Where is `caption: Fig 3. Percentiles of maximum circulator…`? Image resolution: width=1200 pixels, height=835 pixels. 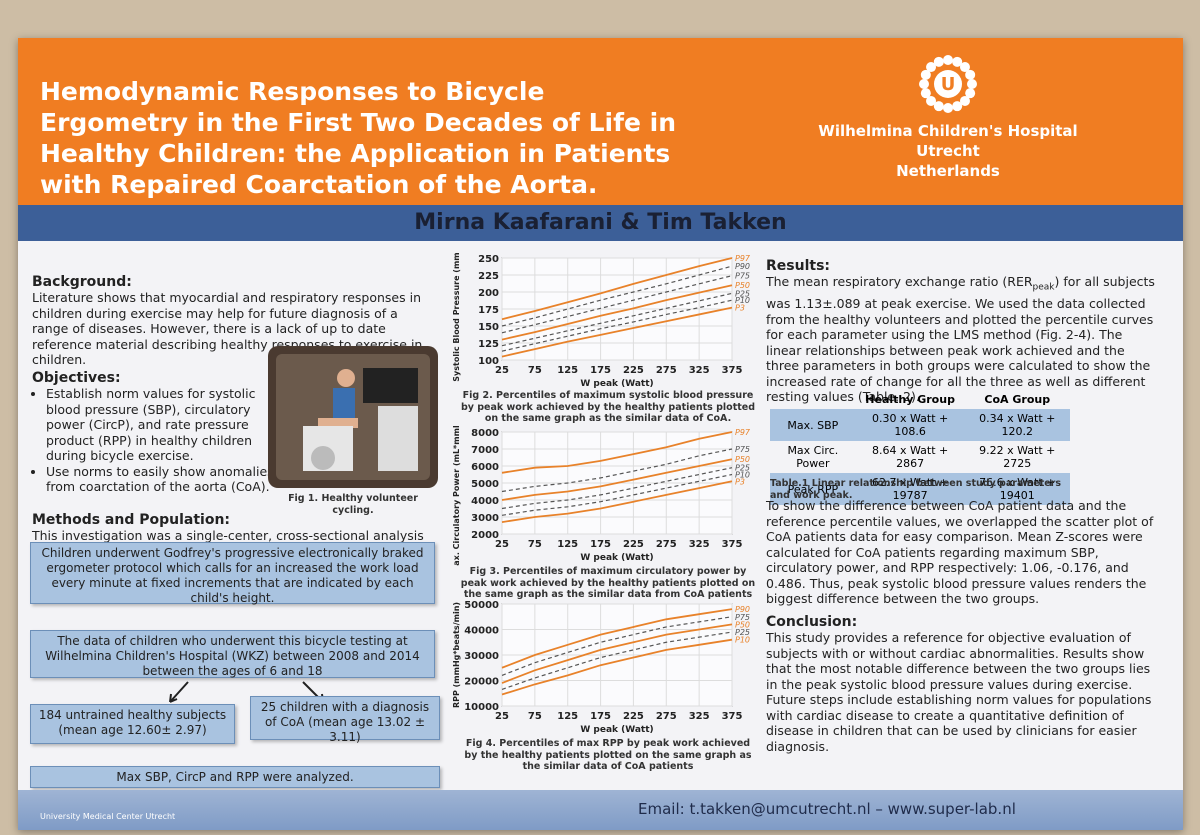
caption: Fig 3. Percentiles of maximum circulator… is located at coordinates (608, 583).